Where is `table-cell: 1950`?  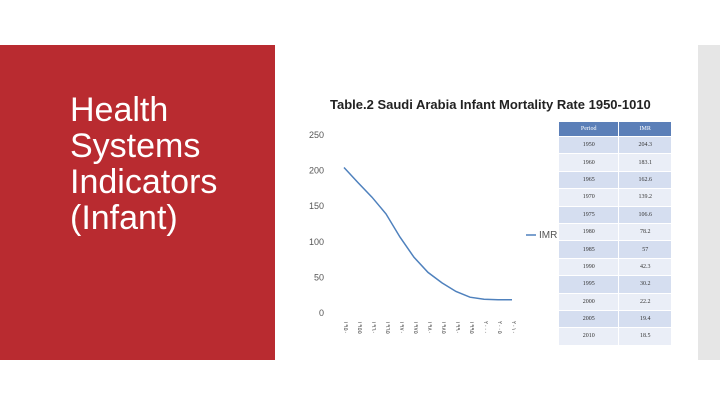
table-cell: 1950 is located at coordinates (588, 145).